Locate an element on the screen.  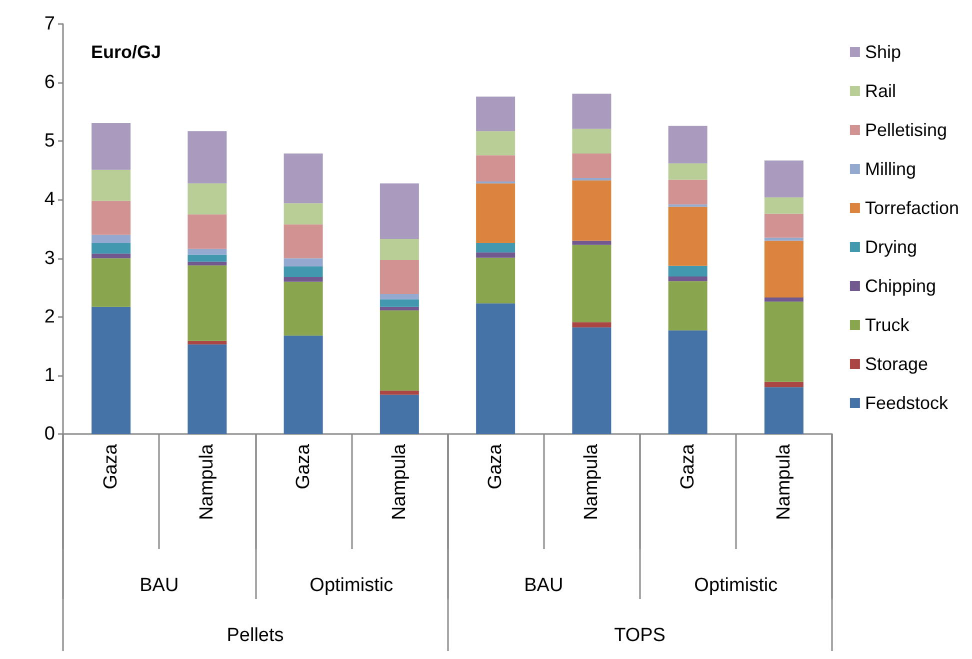
legend-label: Rail is located at coordinates (880, 91).